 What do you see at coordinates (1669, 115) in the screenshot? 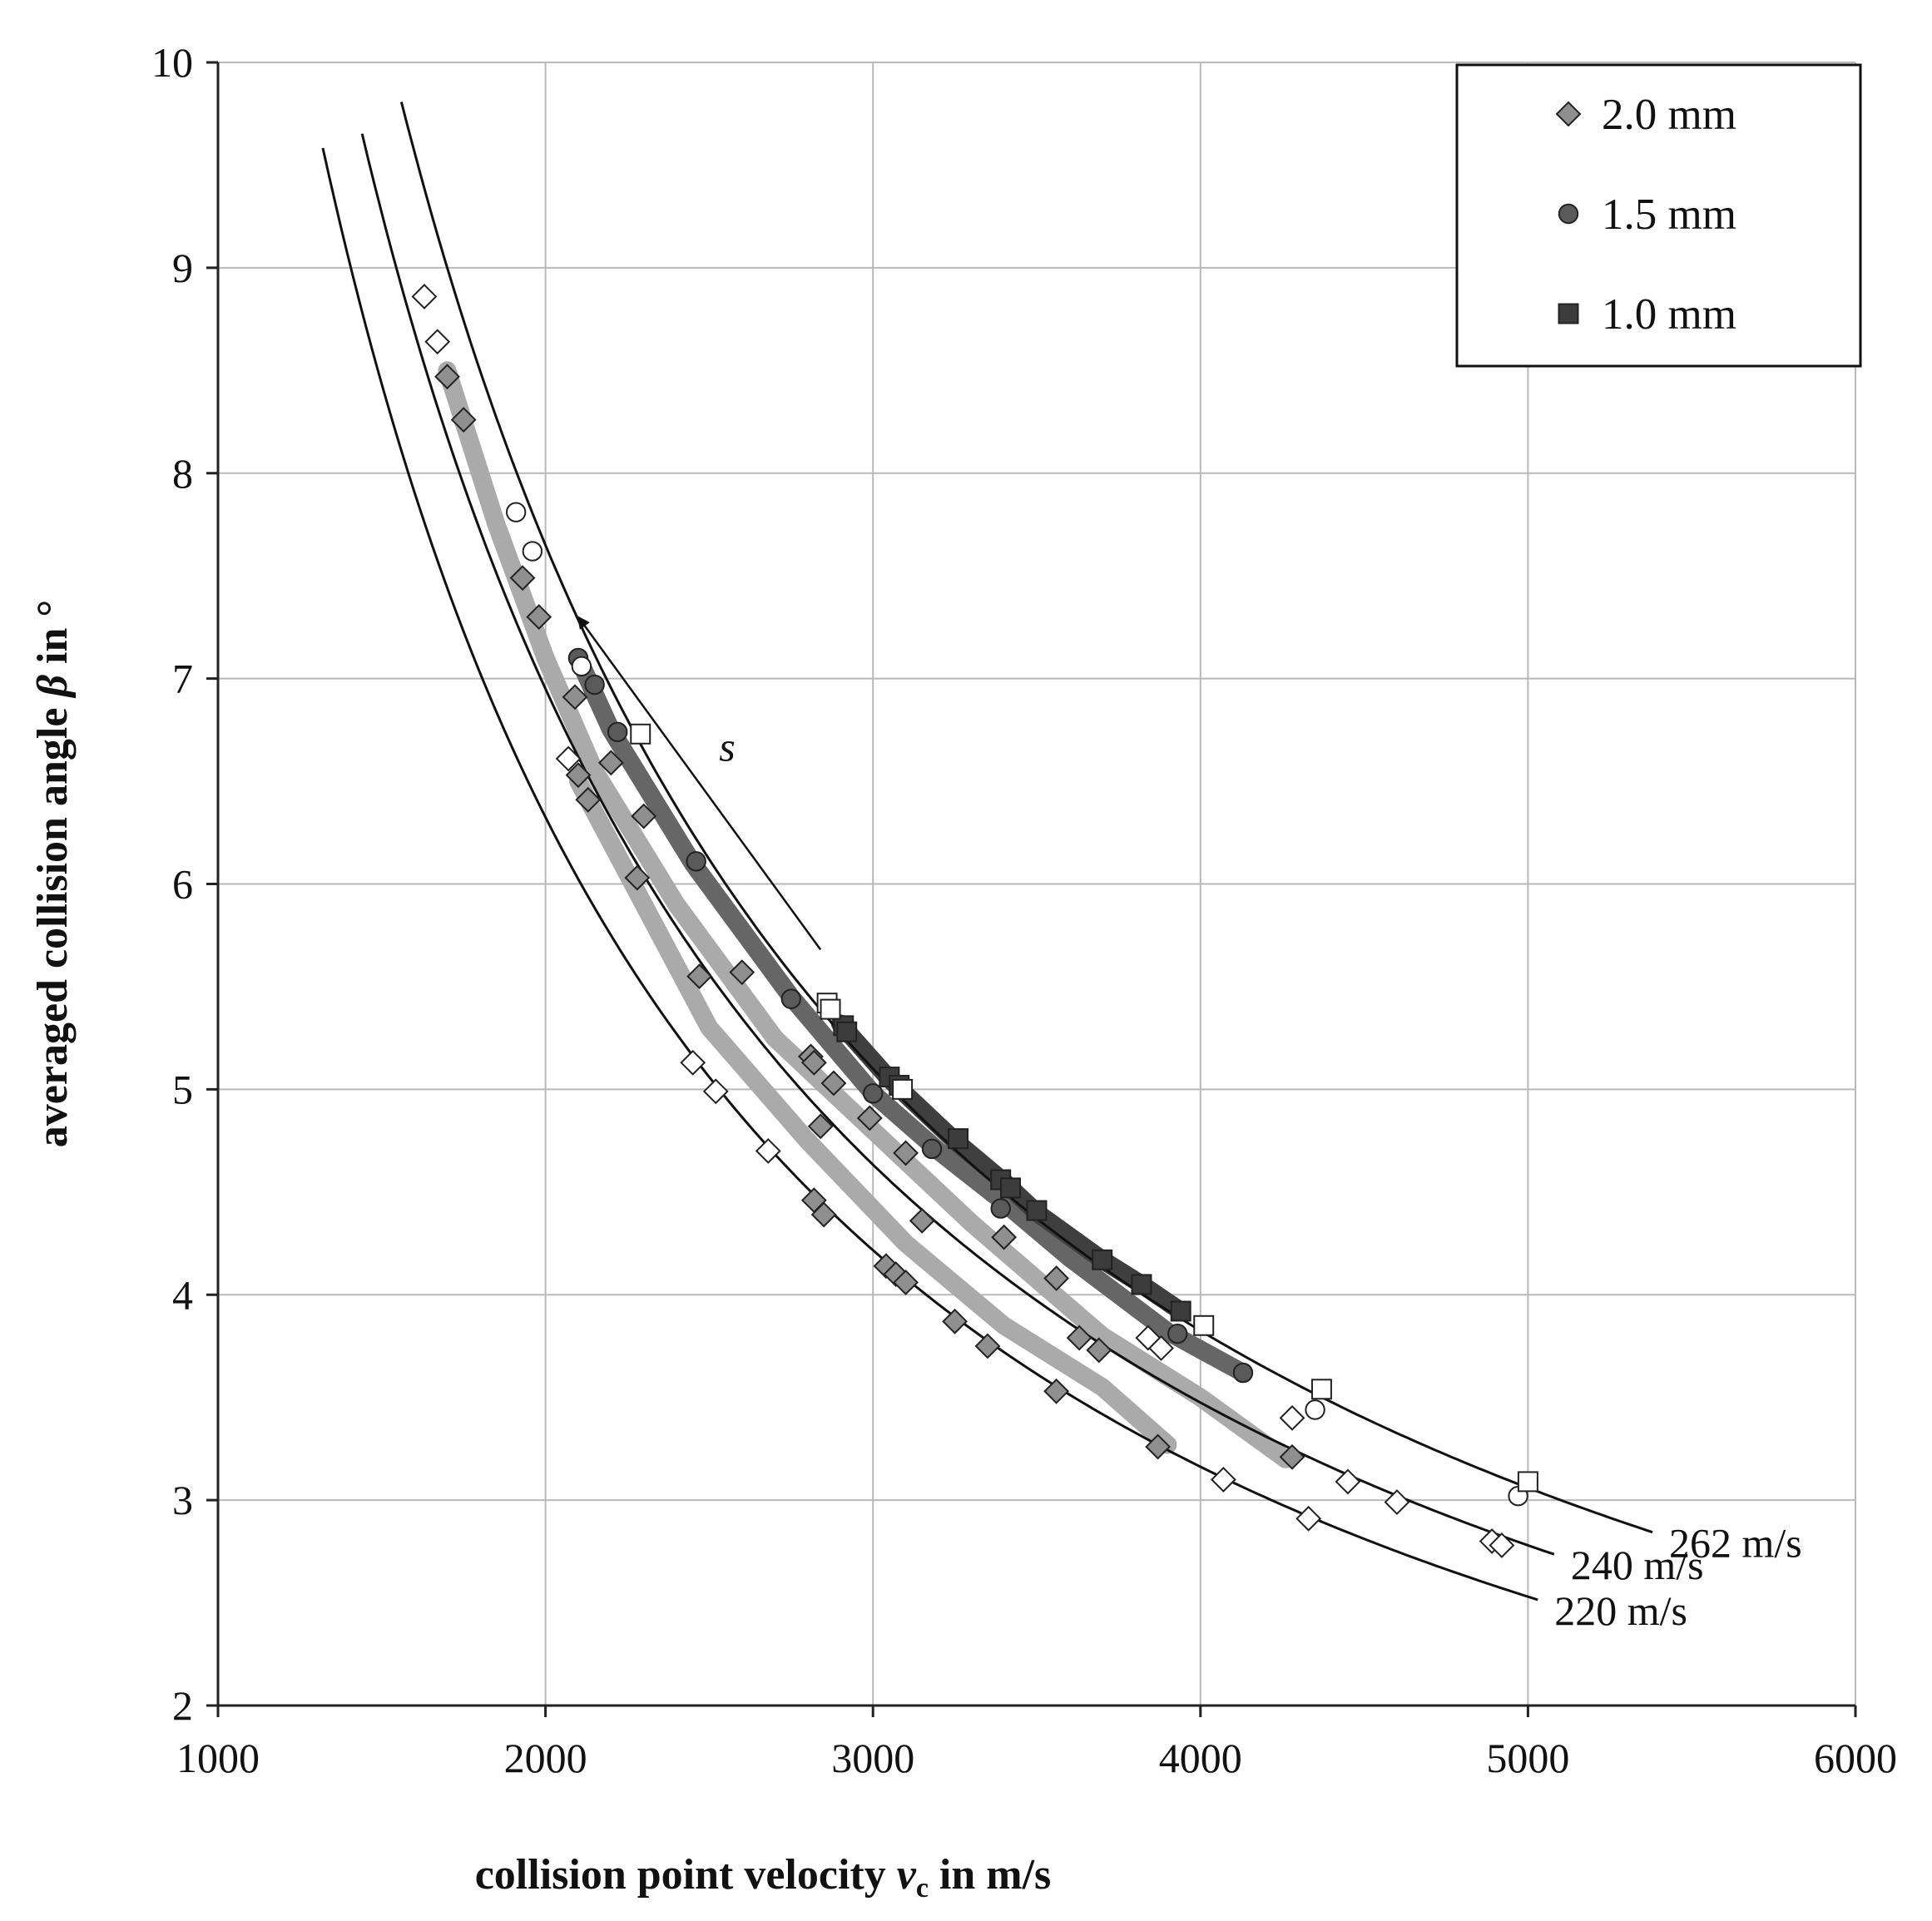
I see `legend-label-2mm: 2.0 mm` at bounding box center [1669, 115].